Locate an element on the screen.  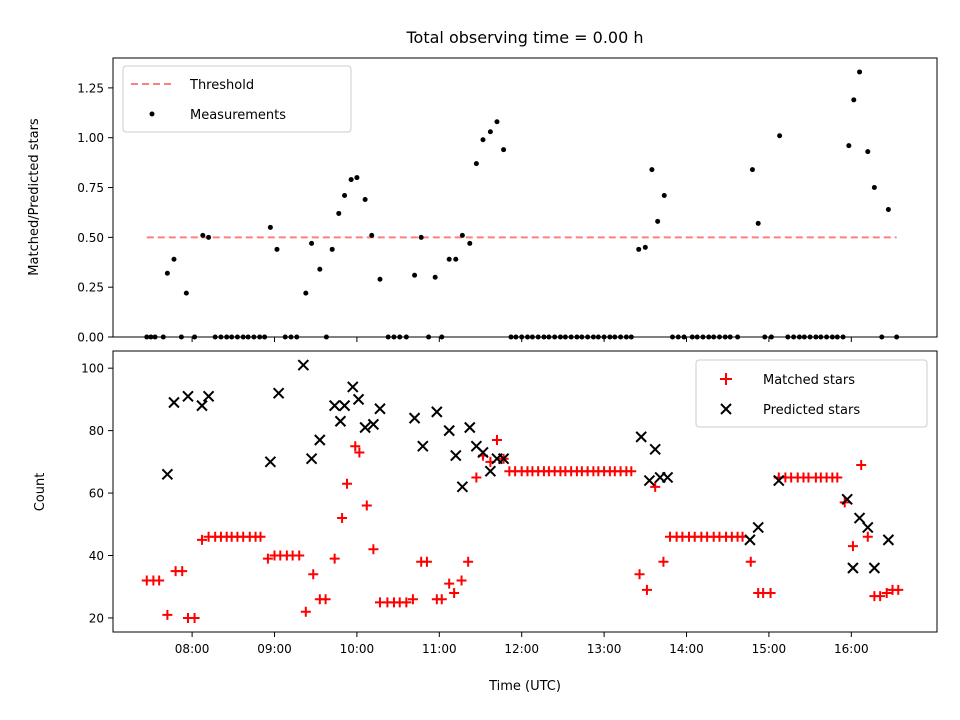
legend-predicted-swatch is located at coordinates (726, 409).